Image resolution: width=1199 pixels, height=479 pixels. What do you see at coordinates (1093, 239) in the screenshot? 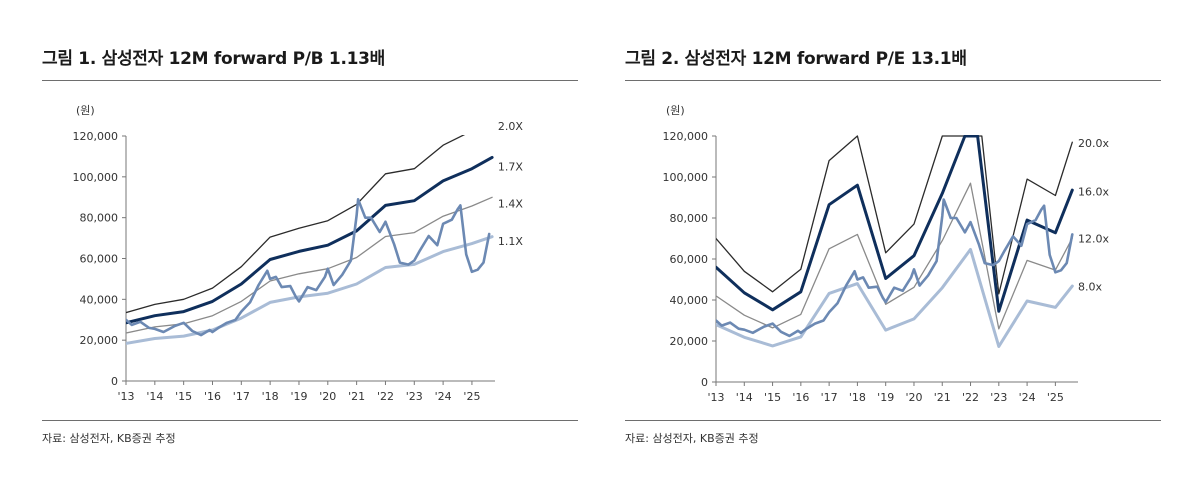
I see `series-label: 12.0x` at bounding box center [1093, 239].